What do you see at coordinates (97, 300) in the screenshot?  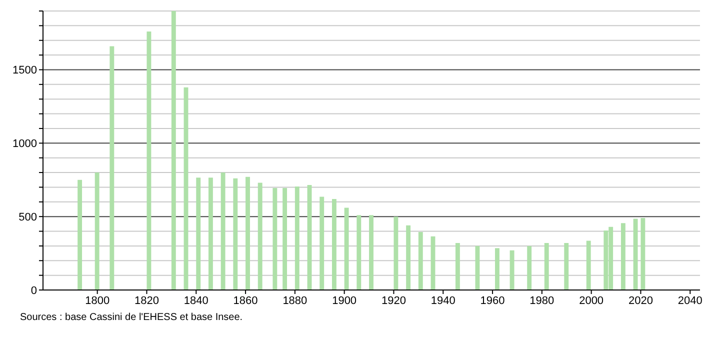 I see `x-tick-label: 1800` at bounding box center [97, 300].